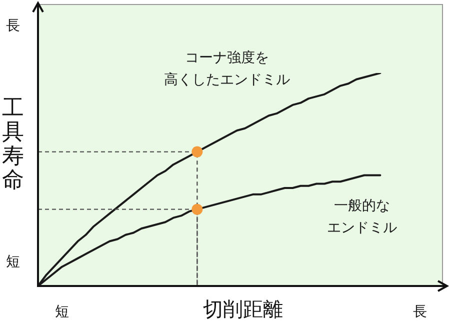 The image size is (450, 322). I want to click on series-label: コーナ強度を高くしたエンドミル, so click(227, 69).